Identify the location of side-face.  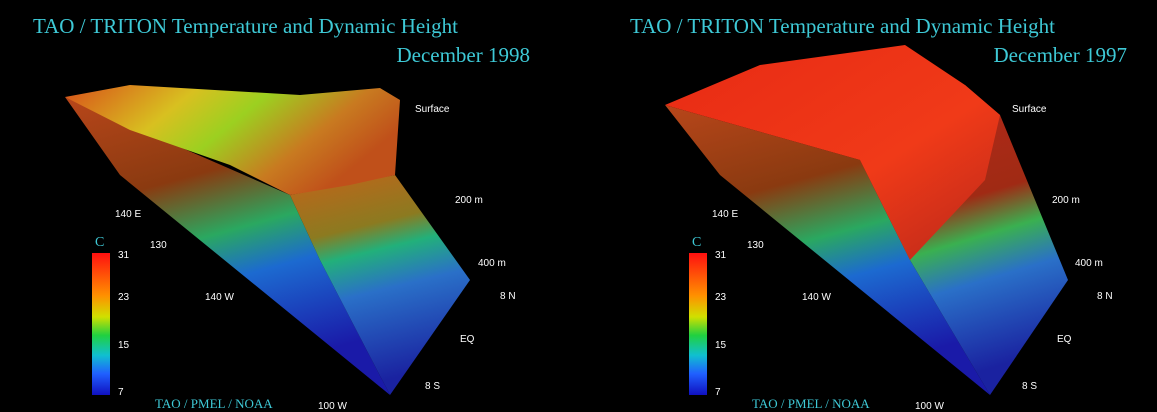
(380, 285).